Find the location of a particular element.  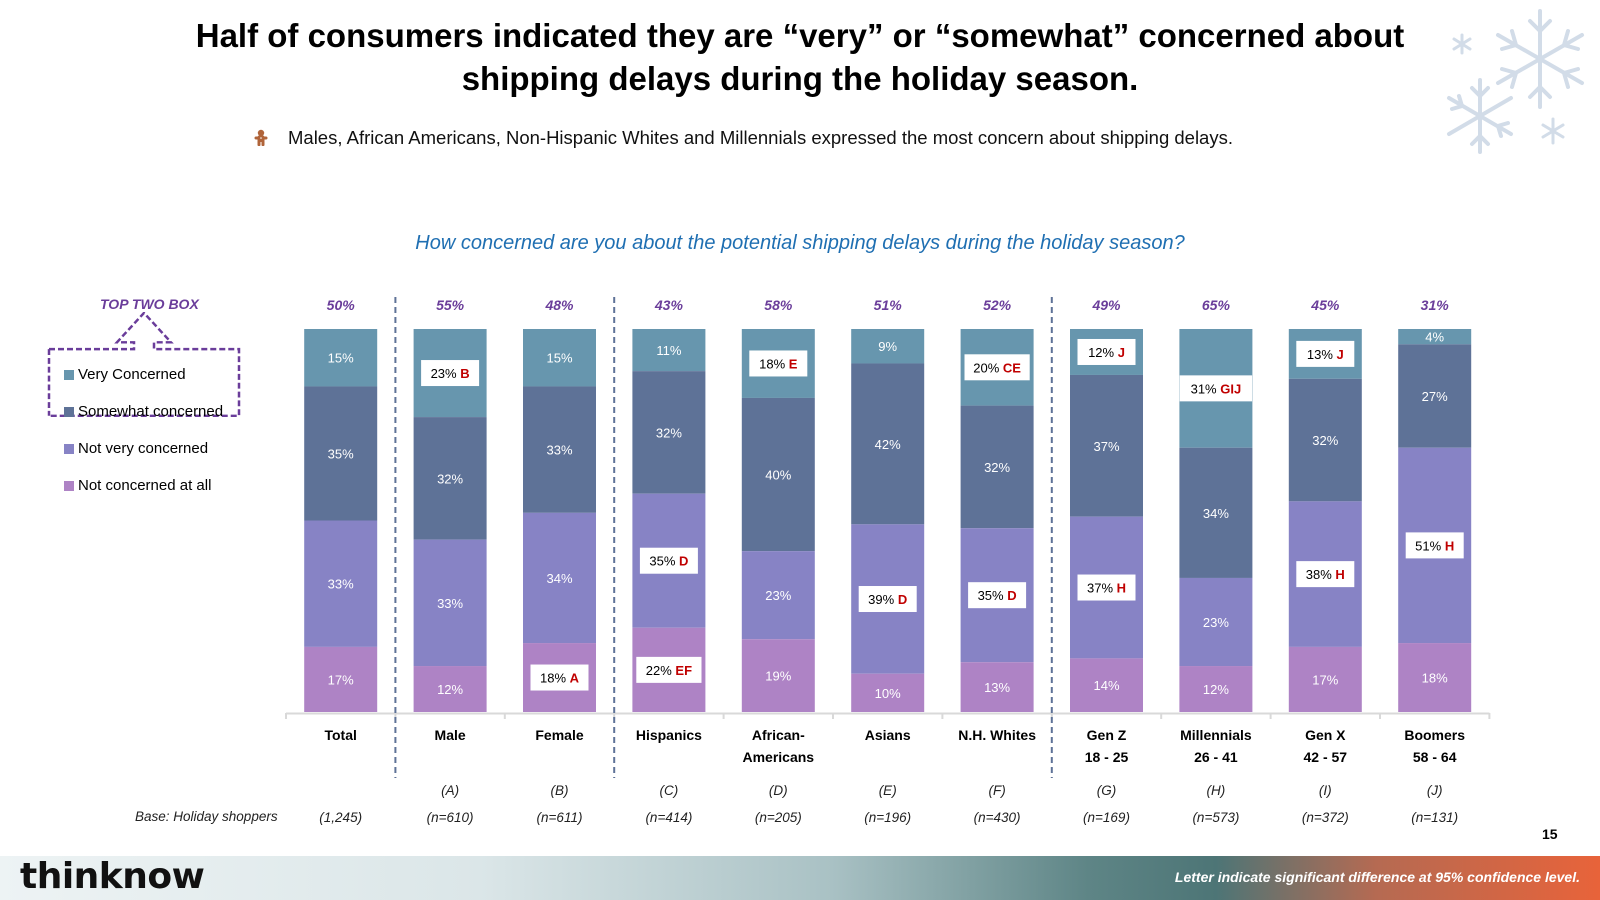

legend-item-somewhat-concerned: Somewhat concerned is located at coordinates (143, 411).